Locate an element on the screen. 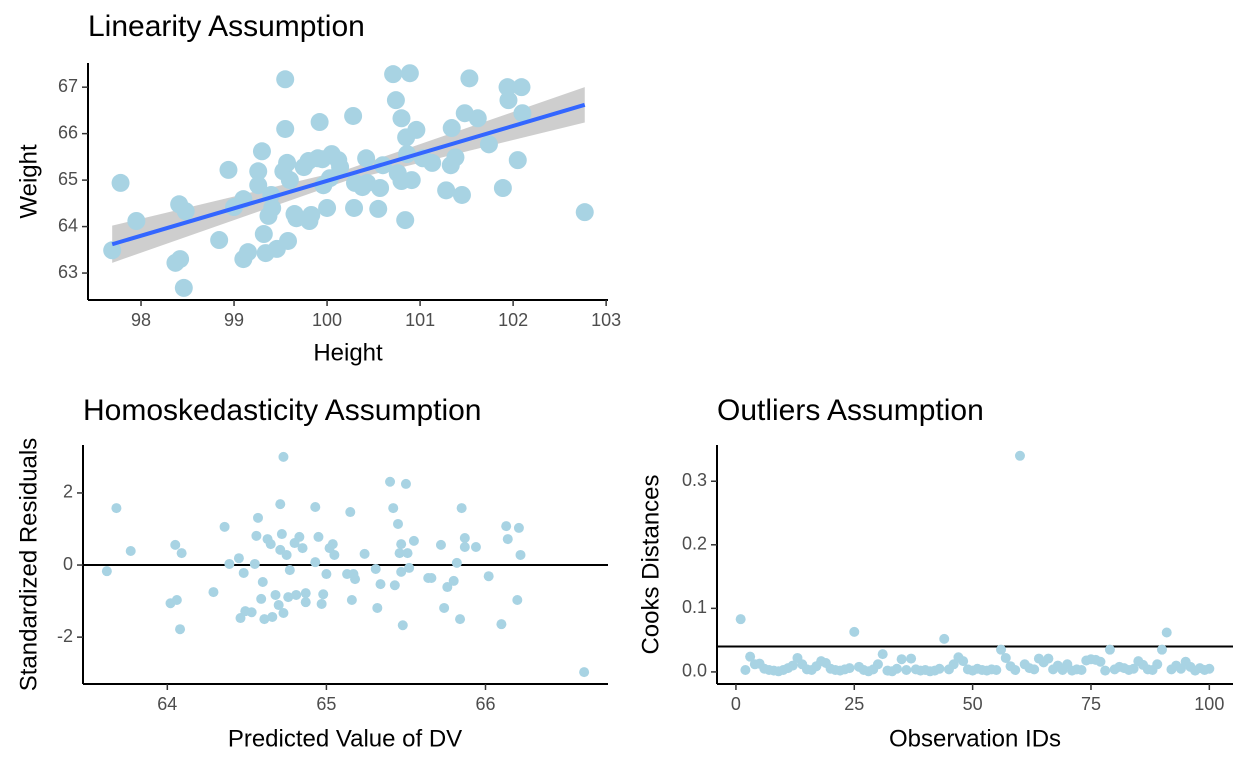 The height and width of the screenshot is (768, 1248). x-tick-label: 66 is located at coordinates (485, 704).